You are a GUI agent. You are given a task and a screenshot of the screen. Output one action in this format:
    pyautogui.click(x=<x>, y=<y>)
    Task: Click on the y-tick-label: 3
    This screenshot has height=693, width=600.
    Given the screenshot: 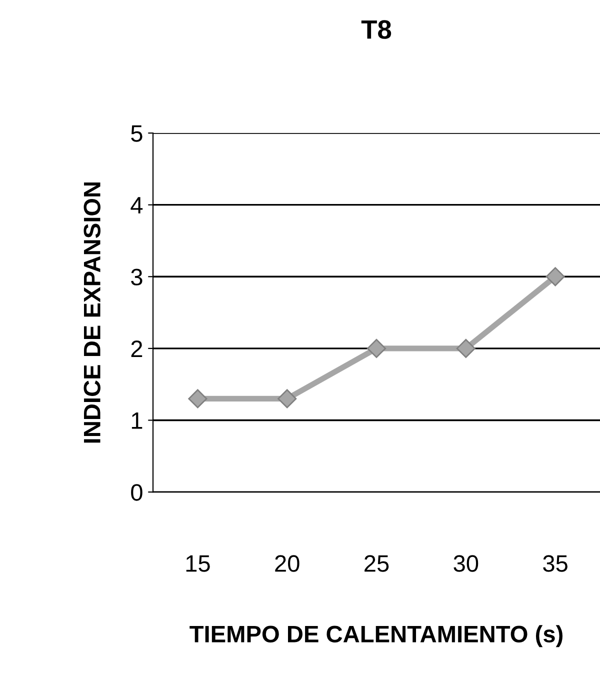 What is the action you would take?
    pyautogui.click(x=136, y=277)
    